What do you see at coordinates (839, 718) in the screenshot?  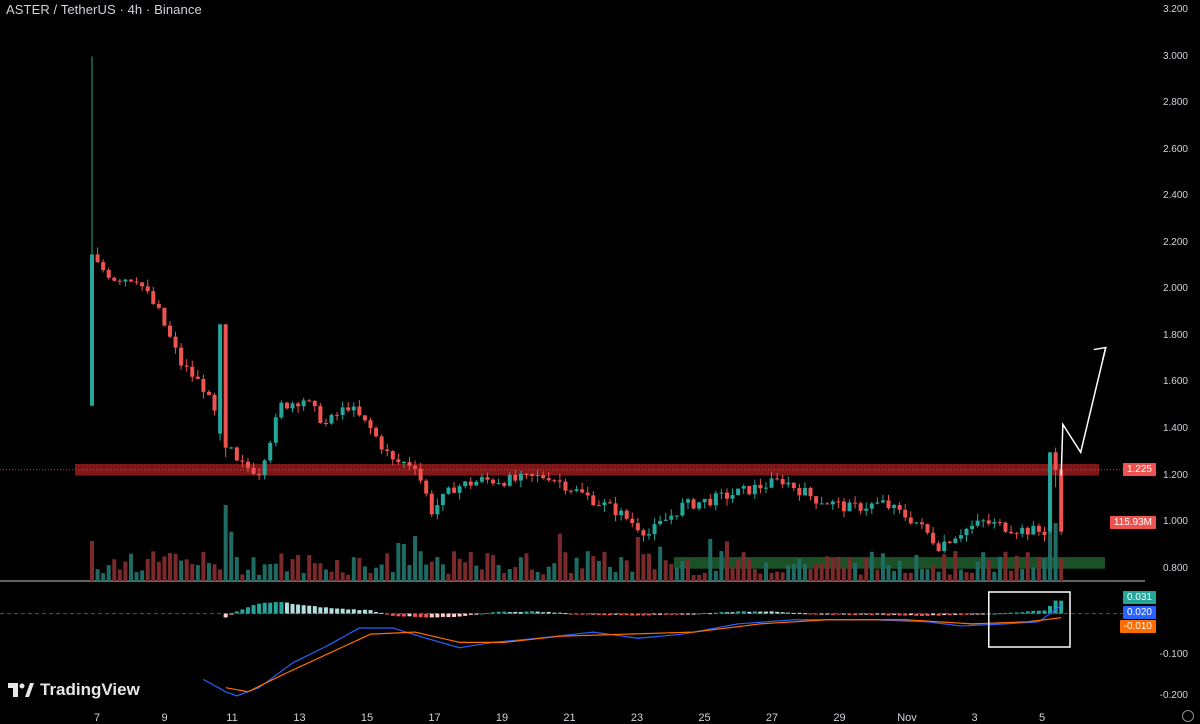 I see `date-axis-tick: 29` at bounding box center [839, 718].